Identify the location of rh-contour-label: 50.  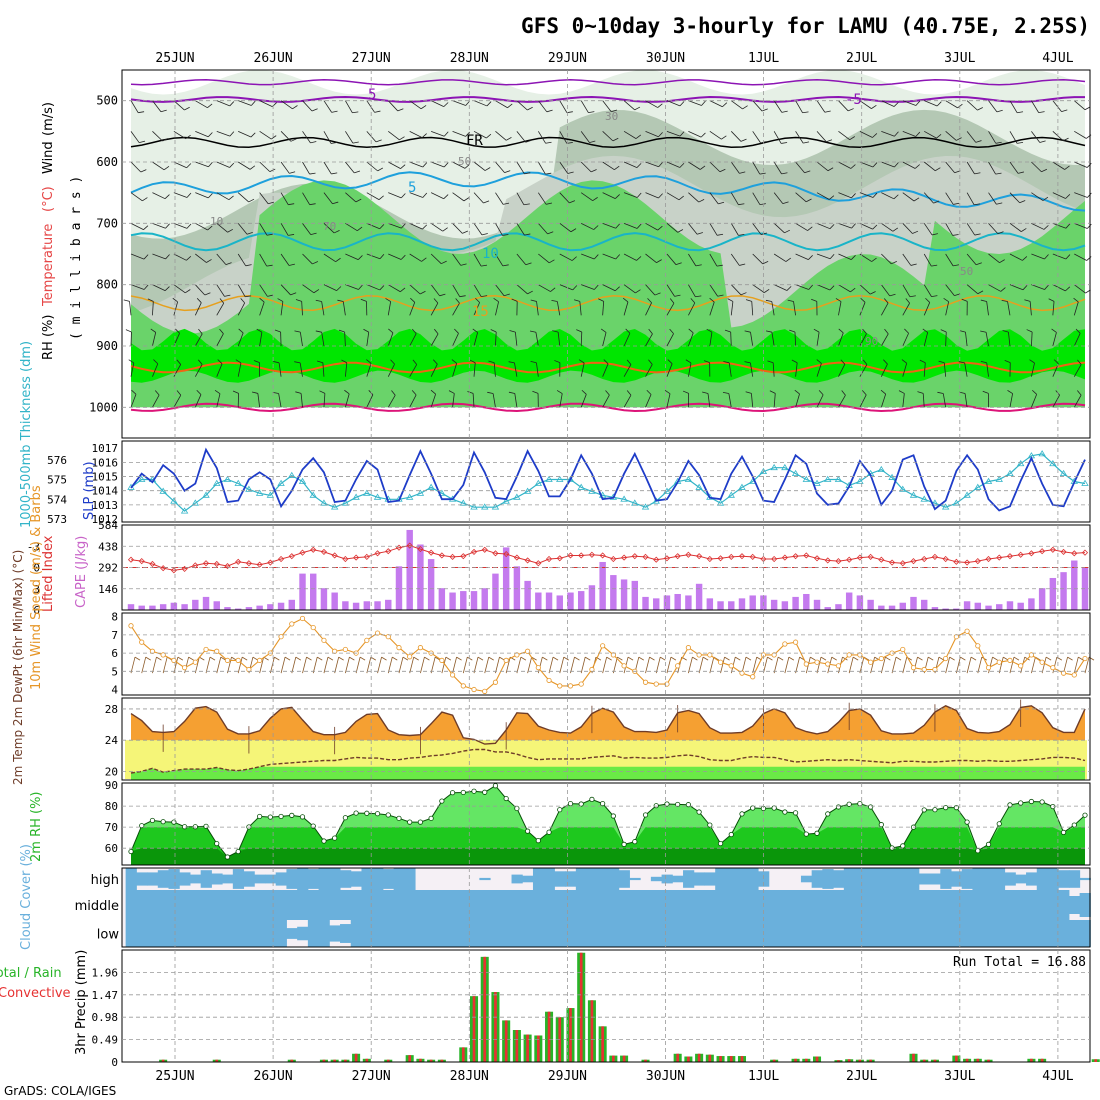
(966, 271).